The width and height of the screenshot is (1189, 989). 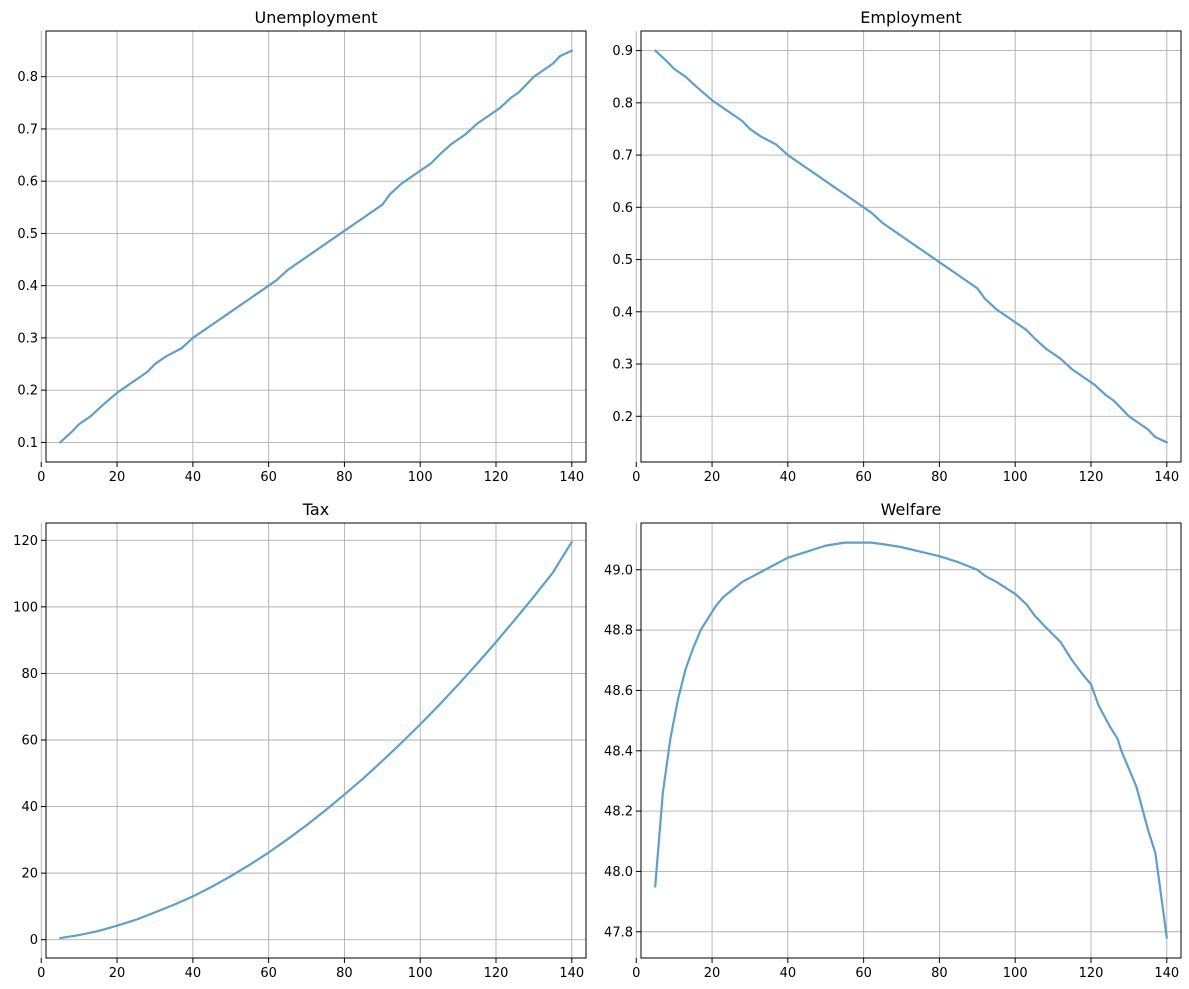 I want to click on employment-y-tick-label: 0.2, so click(x=622, y=417).